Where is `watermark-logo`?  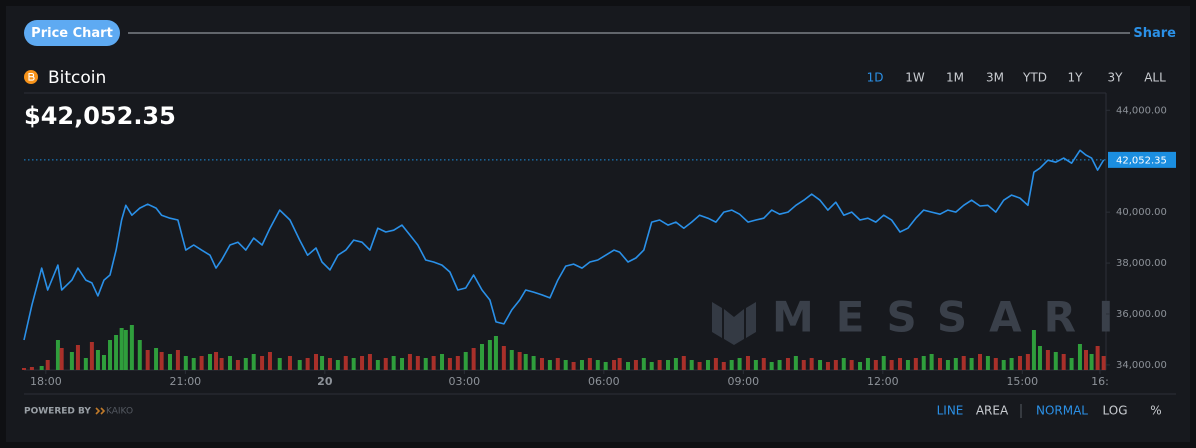
watermark-logo is located at coordinates (734, 323).